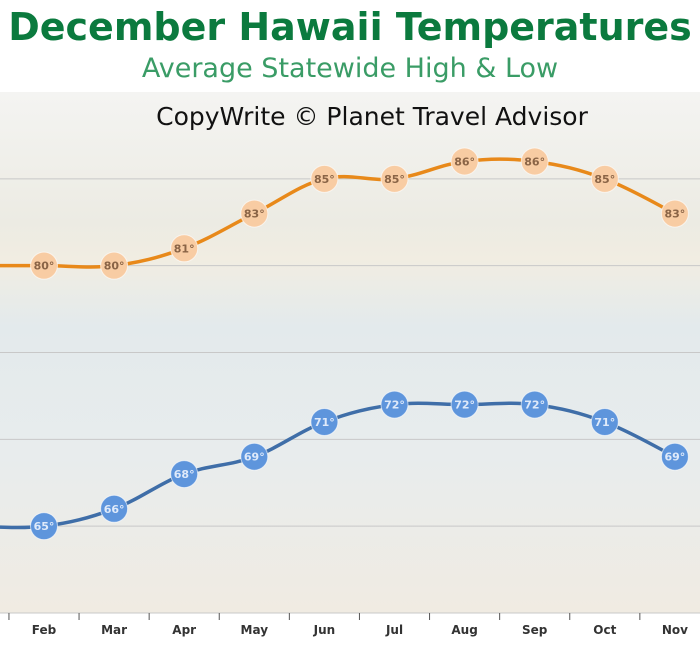 This screenshot has width=700, height=660. I want to click on data-point: 68°, so click(184, 474).